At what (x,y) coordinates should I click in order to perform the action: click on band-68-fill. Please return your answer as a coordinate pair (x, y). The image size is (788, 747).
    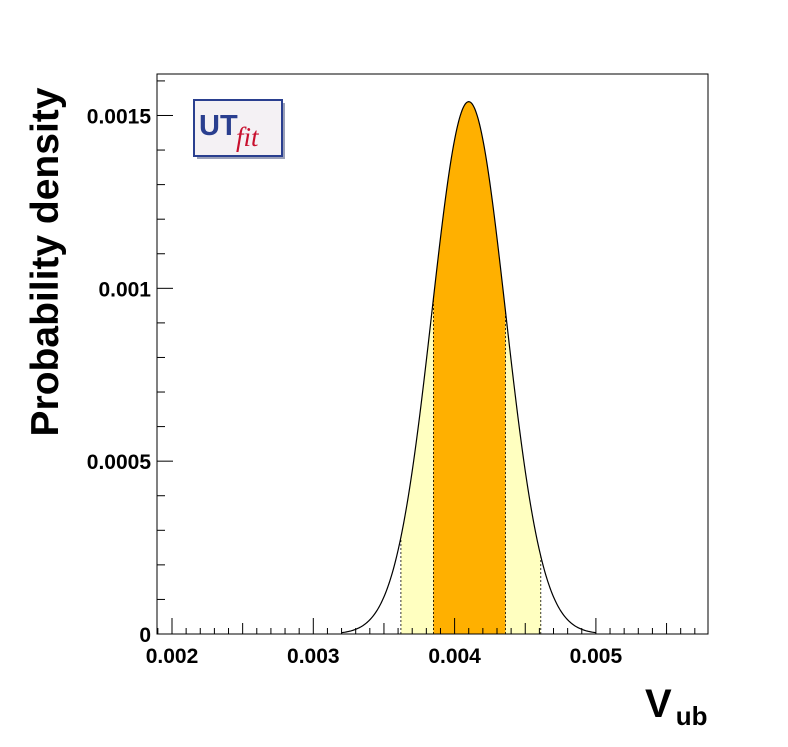
    Looking at the image, I should click on (469, 367).